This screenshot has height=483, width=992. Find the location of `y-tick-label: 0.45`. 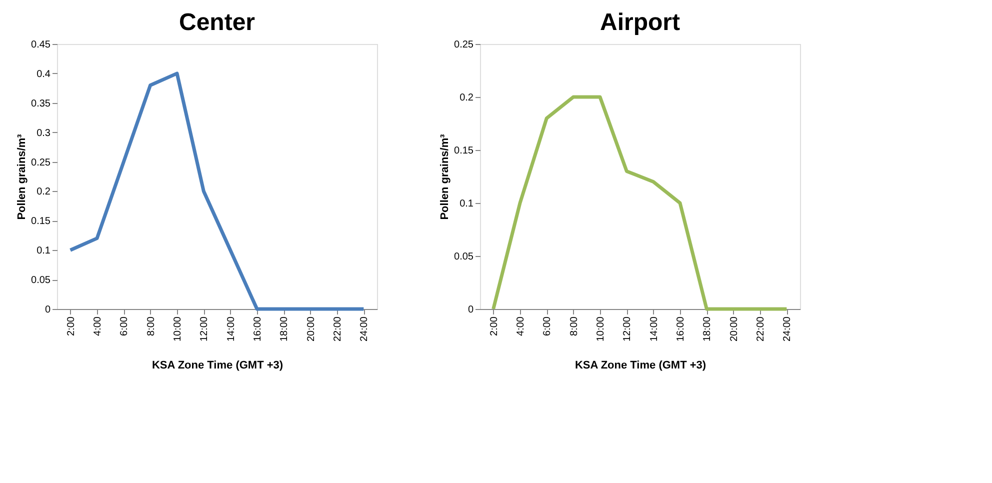

y-tick-label: 0.45 is located at coordinates (41, 45).